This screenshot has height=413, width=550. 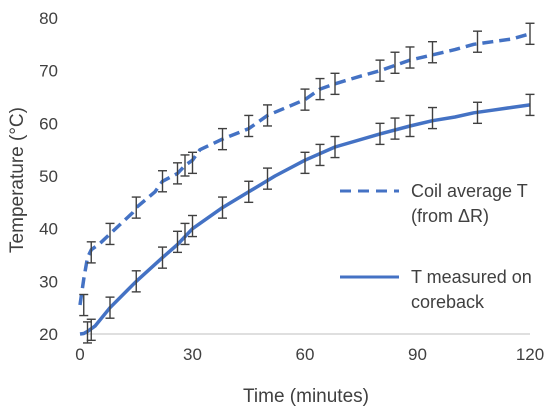 I want to click on x-tick-labels: 0 30 60 90 120, so click(x=309, y=354).